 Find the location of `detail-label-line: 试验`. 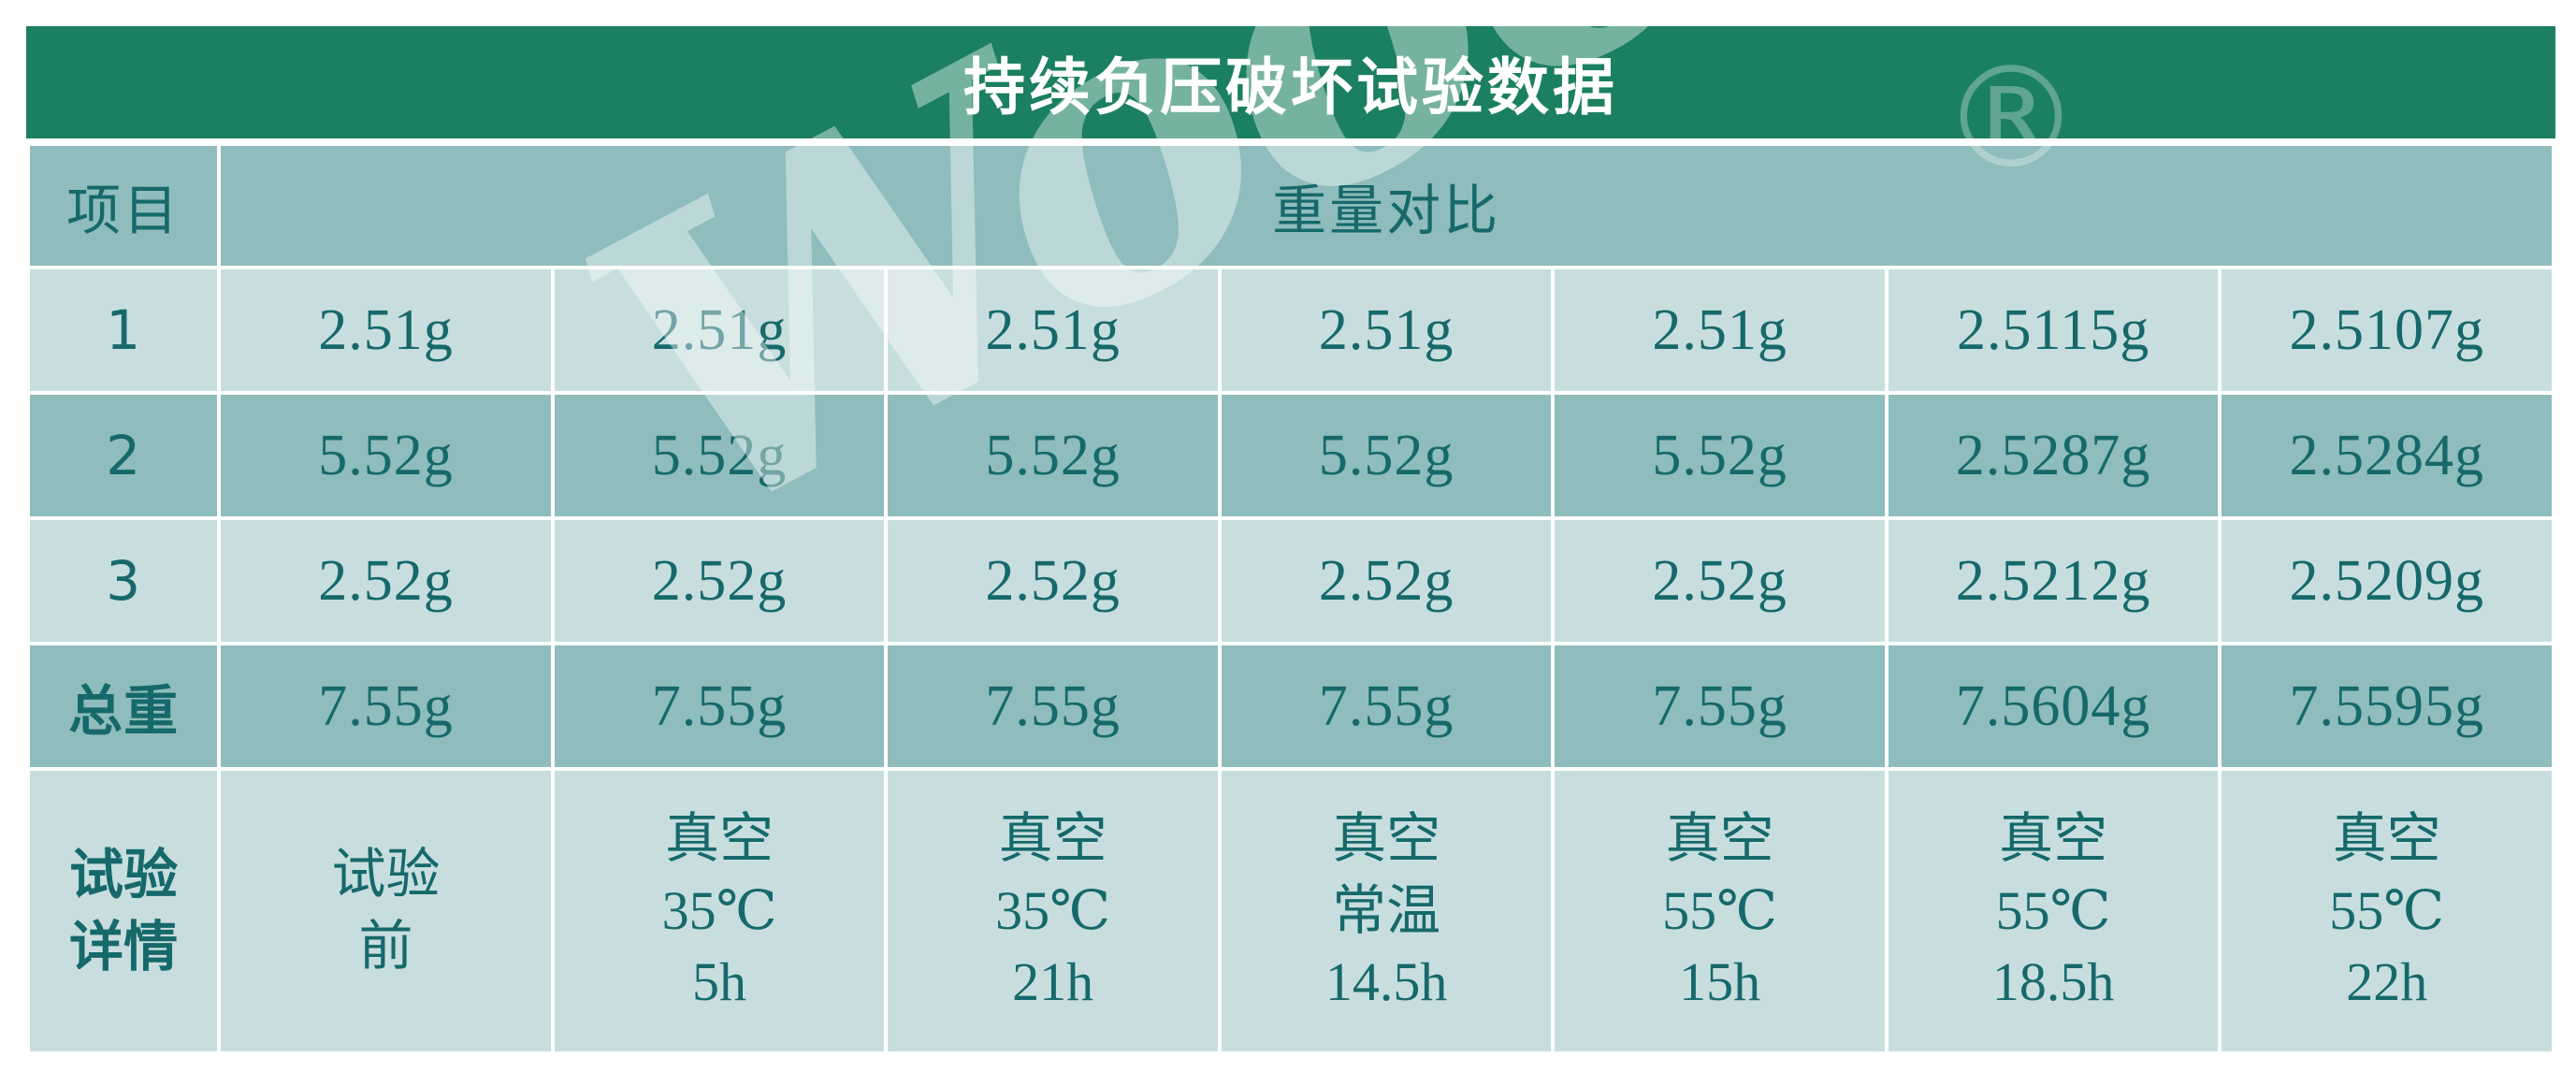

detail-label-line: 试验 is located at coordinates (124, 875).